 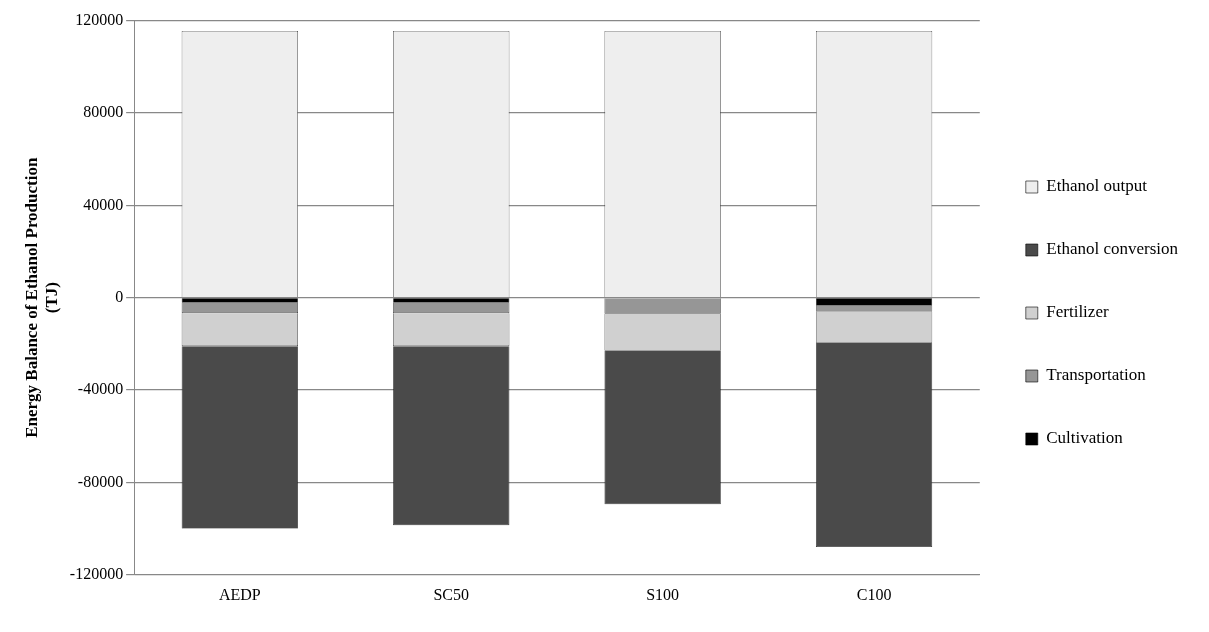 What do you see at coordinates (99, 19) in the screenshot?
I see `y-tick-label: 120000` at bounding box center [99, 19].